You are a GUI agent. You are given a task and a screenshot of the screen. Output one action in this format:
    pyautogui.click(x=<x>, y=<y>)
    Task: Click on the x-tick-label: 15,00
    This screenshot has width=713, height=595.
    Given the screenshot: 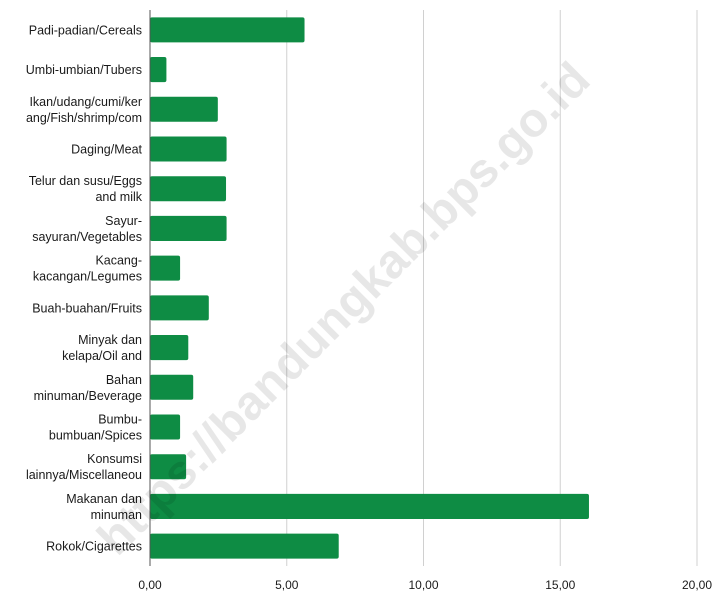 What is the action you would take?
    pyautogui.click(x=560, y=585)
    